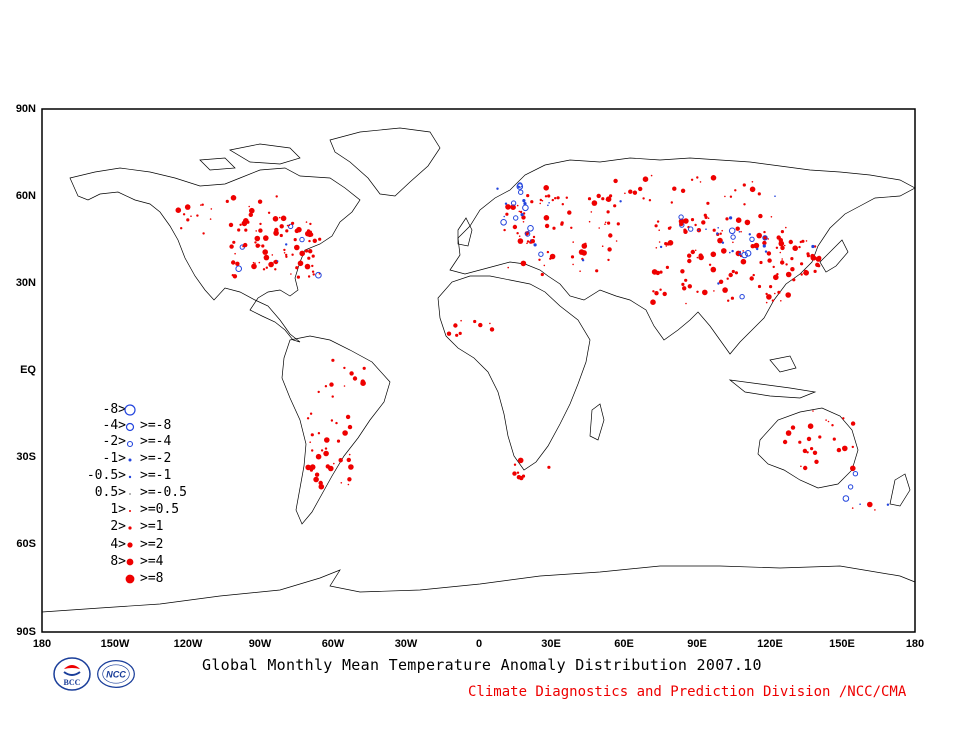 The width and height of the screenshot is (960, 742). Describe the element at coordinates (118, 544) in the screenshot. I see `legend-row-left: 4>` at that location.